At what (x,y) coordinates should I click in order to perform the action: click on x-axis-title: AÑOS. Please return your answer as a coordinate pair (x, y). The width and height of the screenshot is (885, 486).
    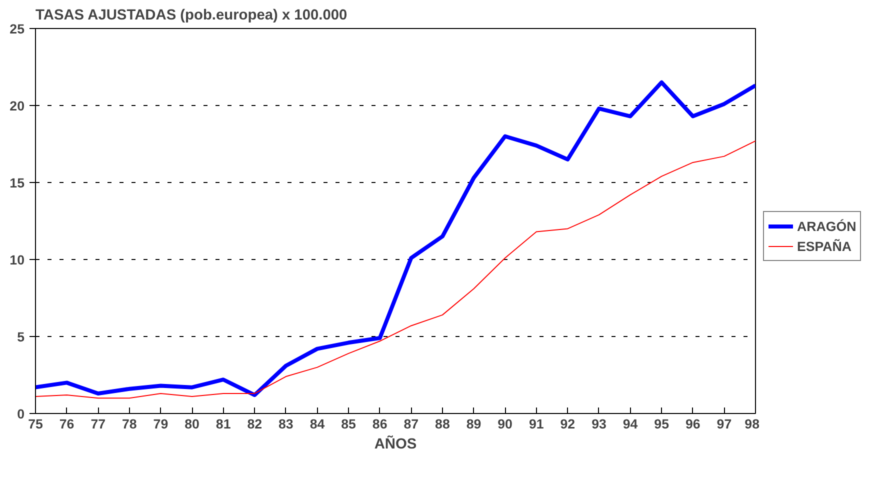
    Looking at the image, I should click on (395, 443).